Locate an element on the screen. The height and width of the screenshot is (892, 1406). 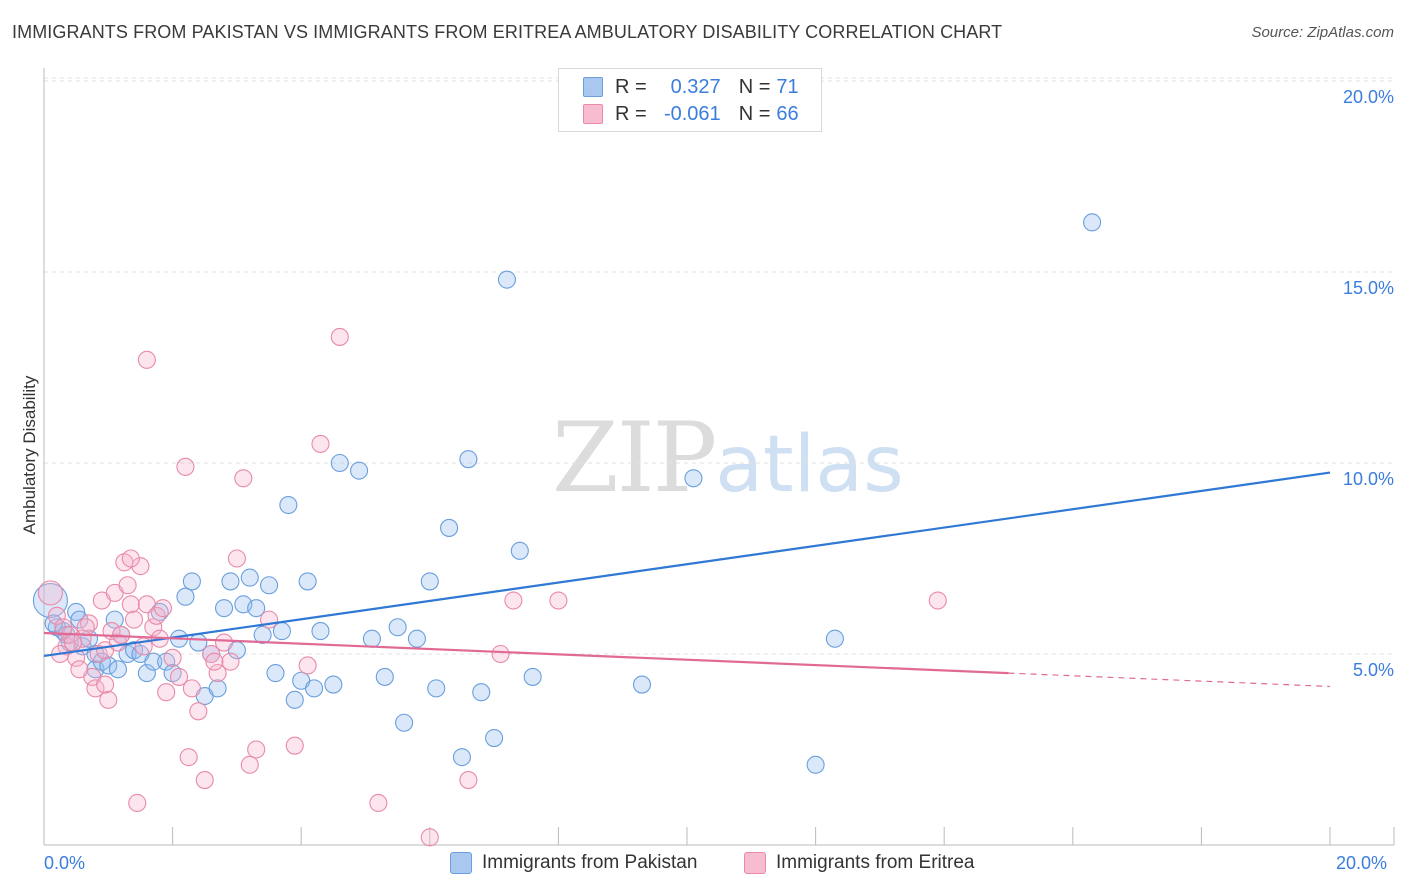
eritrea-trendline is located at coordinates (526, 653).